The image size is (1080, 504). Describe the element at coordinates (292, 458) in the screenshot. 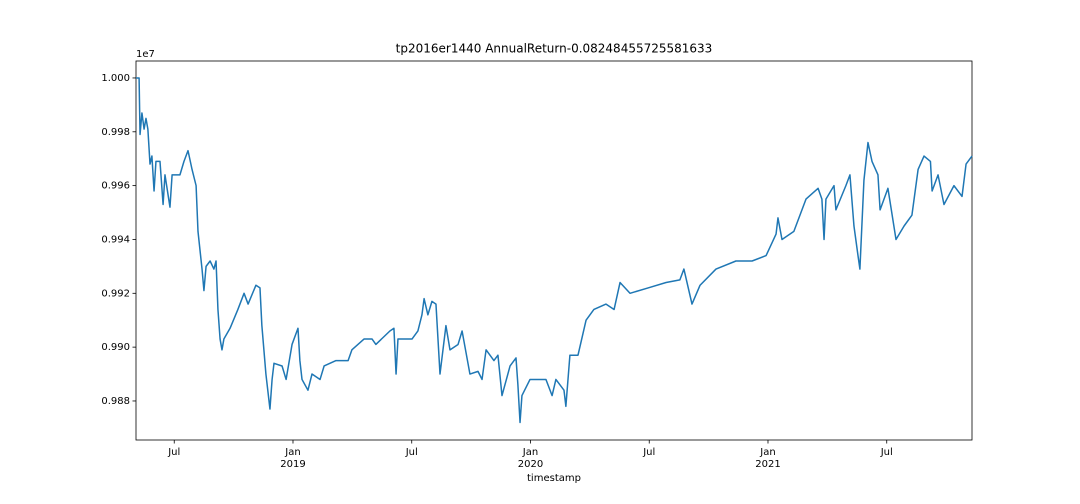

I see `x-tick-label: Jan 2019` at that location.